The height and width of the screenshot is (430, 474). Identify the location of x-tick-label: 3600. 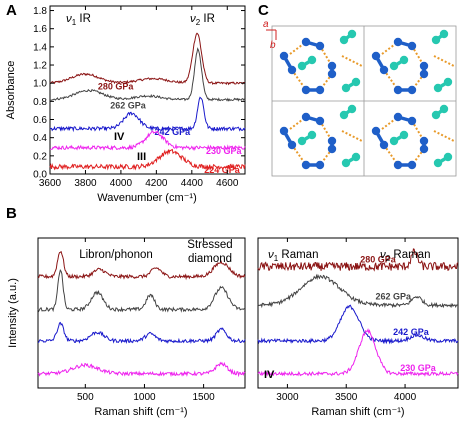
(50, 183).